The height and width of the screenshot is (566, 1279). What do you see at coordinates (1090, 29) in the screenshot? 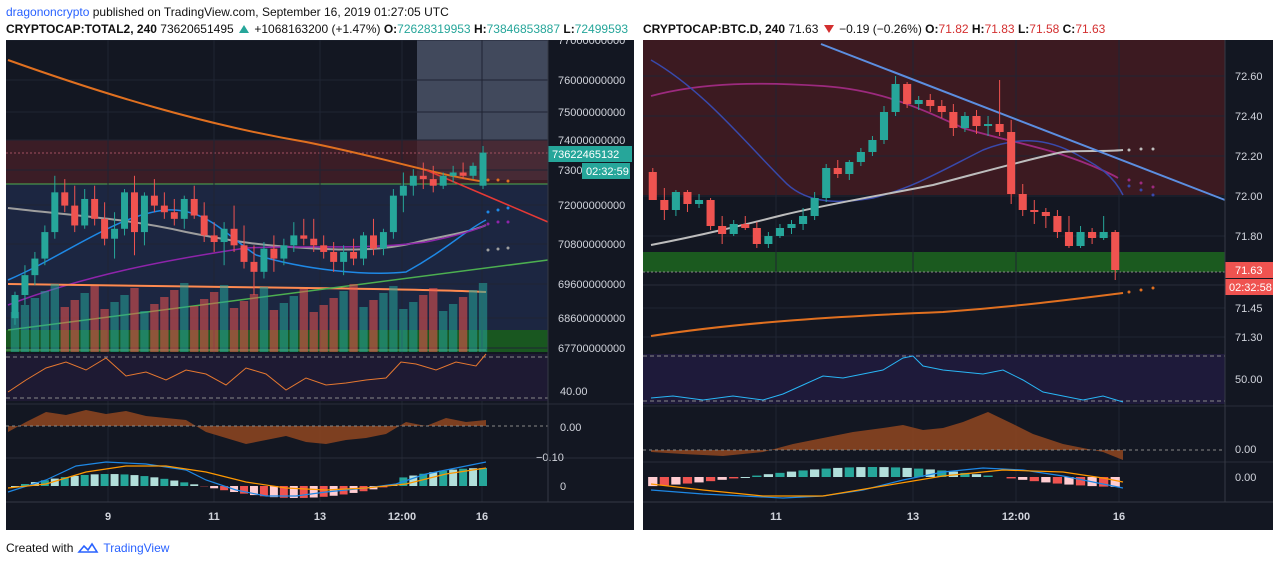
I see `right-close: 71.63` at bounding box center [1090, 29].